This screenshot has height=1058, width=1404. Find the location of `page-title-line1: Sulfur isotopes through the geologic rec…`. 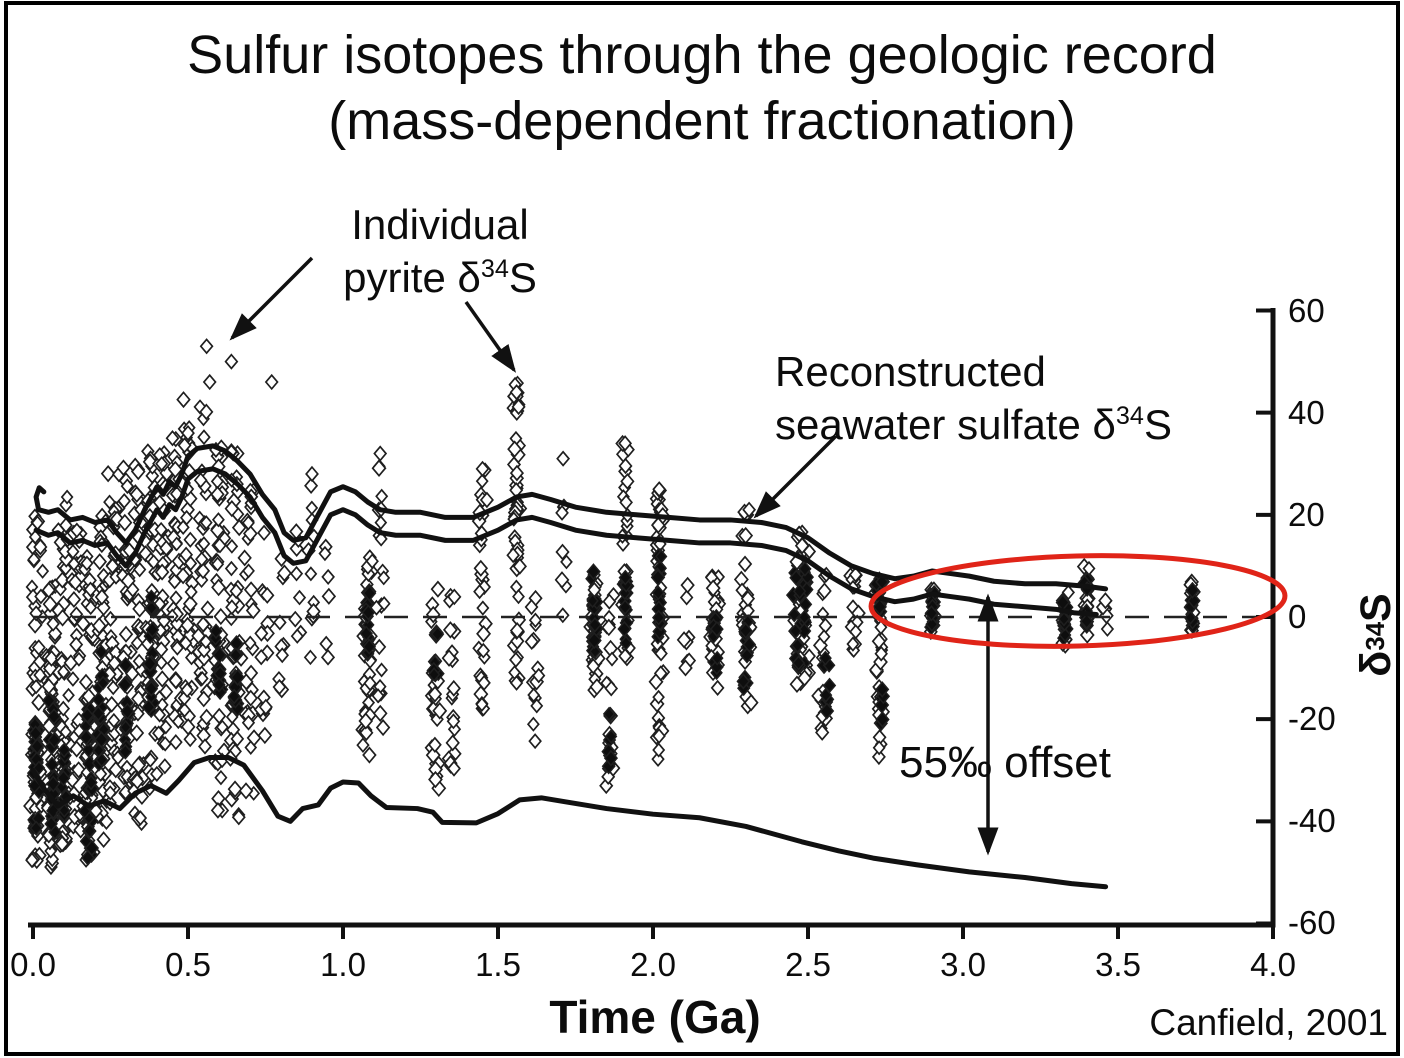

page-title-line1: Sulfur isotopes through the geologic rec… is located at coordinates (702, 55).